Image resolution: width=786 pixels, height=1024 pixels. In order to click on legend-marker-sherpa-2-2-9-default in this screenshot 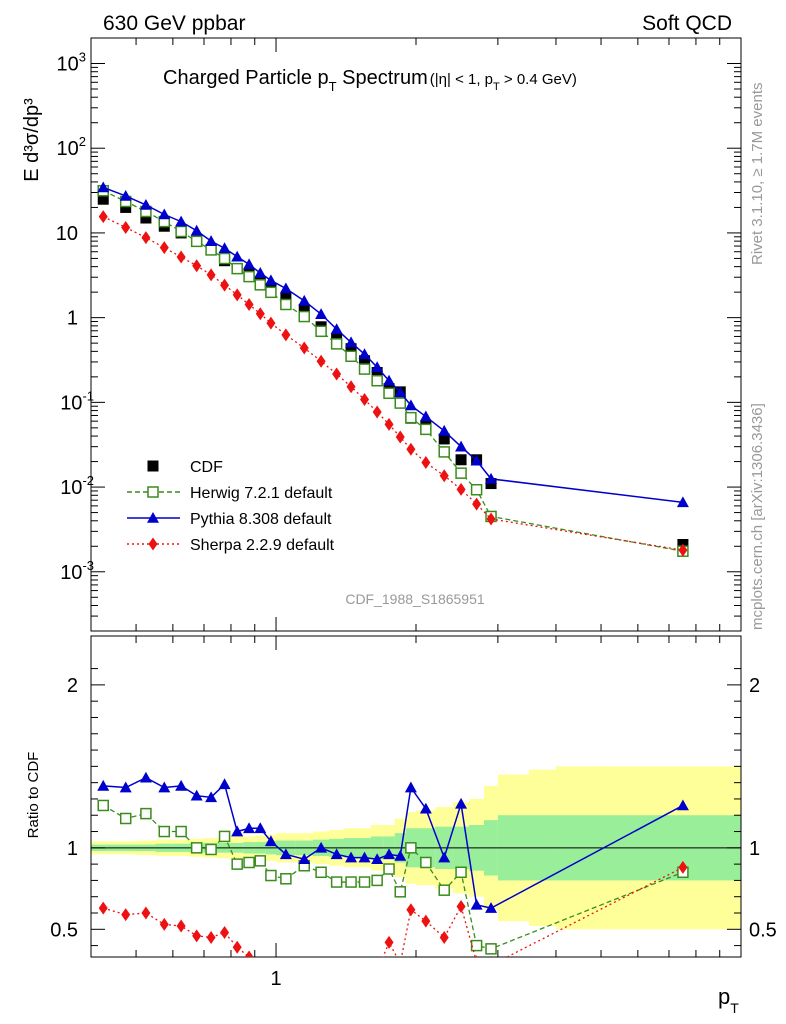, I will do `click(153, 544)`.